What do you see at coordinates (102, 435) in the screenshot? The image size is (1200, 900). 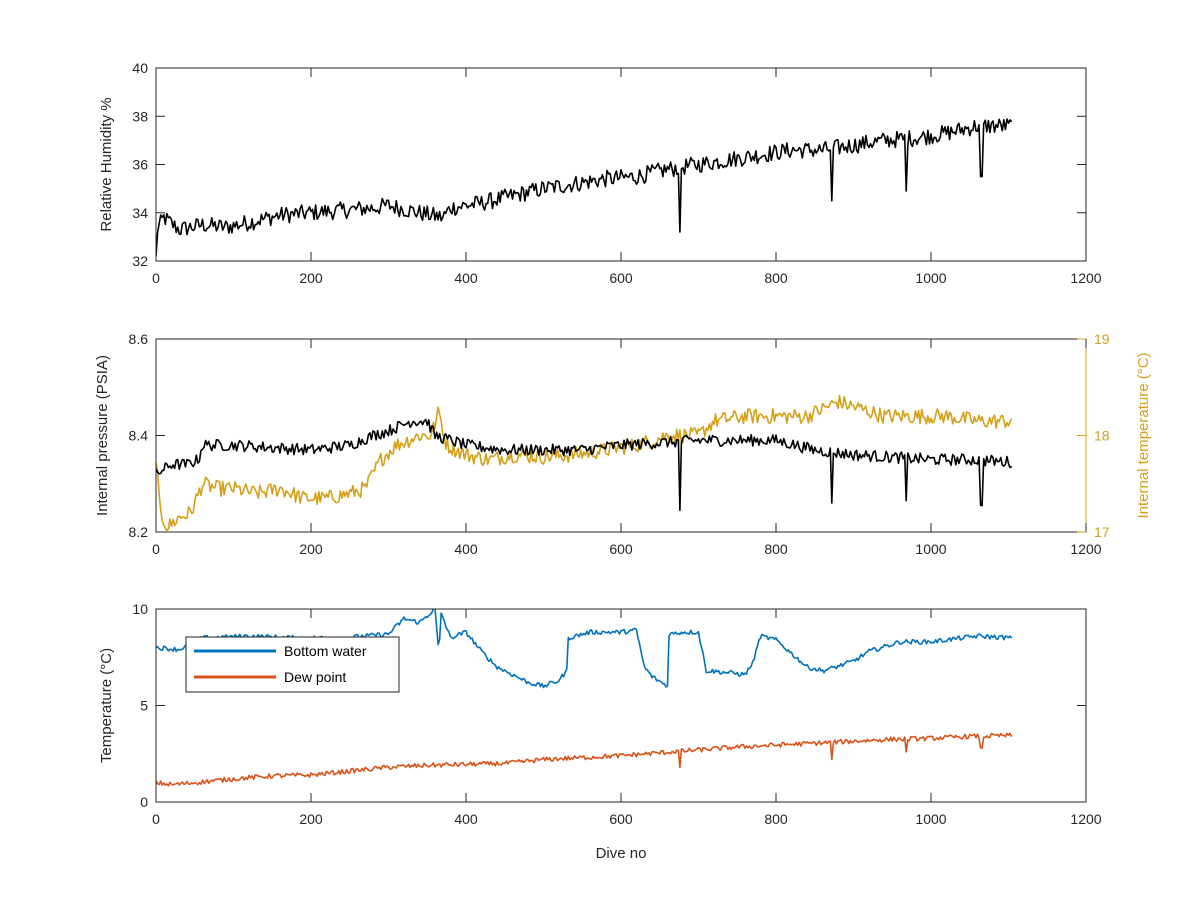 I see `pressure-y-axis-label: Internal pressure (PSIA)` at bounding box center [102, 435].